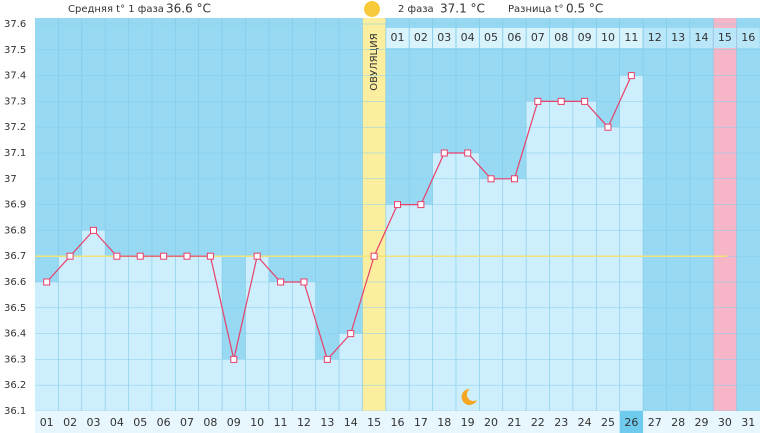  I want to click on x-tick-label: 03, so click(93, 422).